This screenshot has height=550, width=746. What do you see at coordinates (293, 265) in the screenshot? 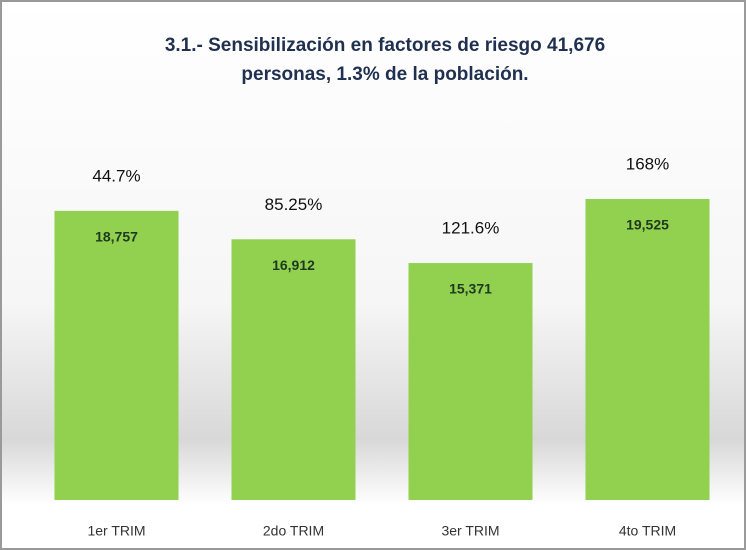
I see `value-label: 16,912` at bounding box center [293, 265].